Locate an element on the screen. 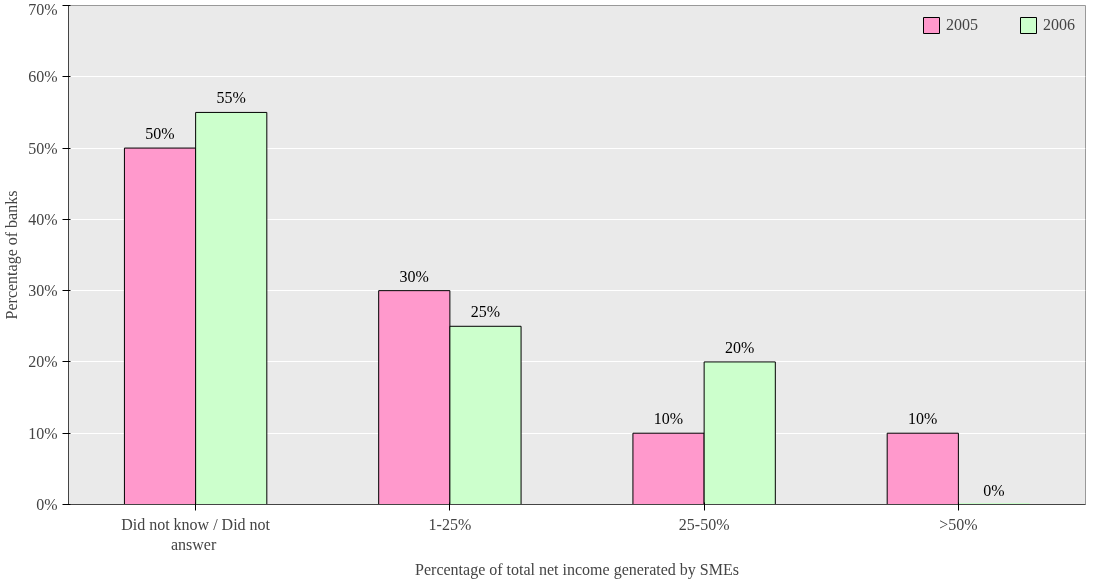  y-tick-label: 20% is located at coordinates (43, 362).